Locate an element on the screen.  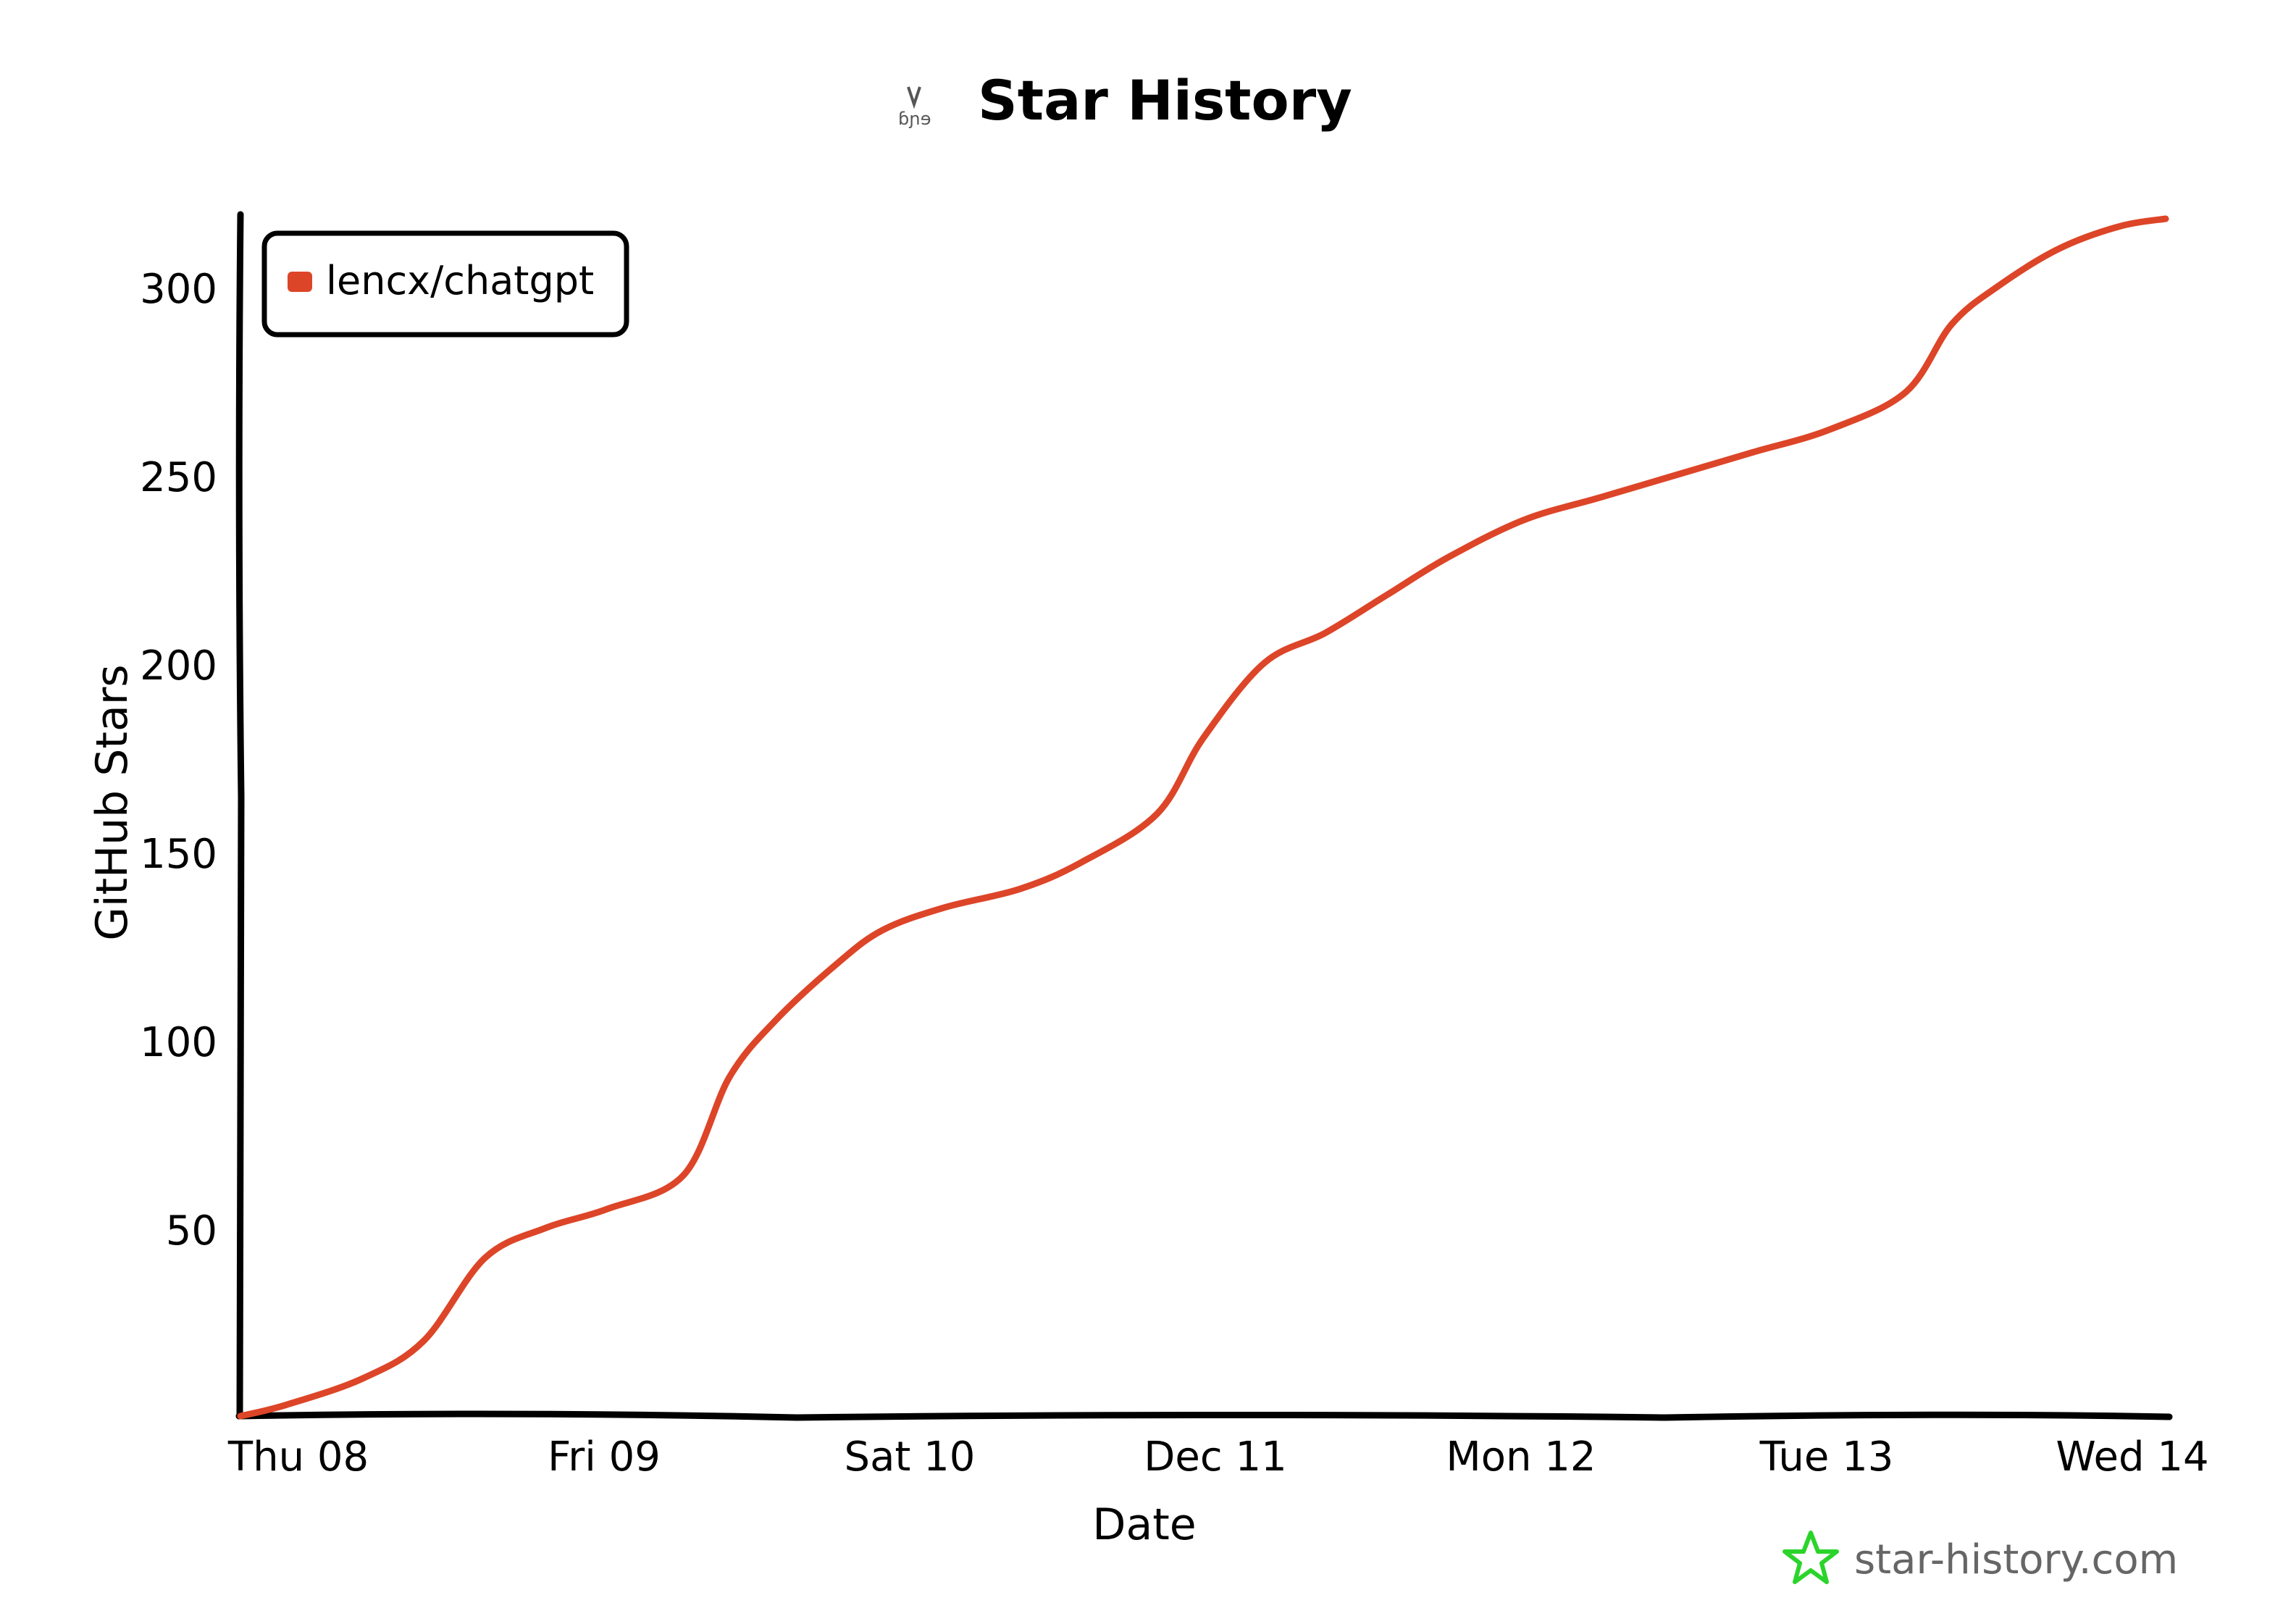
legend: lencx/chatgpt is located at coordinates (445, 284).